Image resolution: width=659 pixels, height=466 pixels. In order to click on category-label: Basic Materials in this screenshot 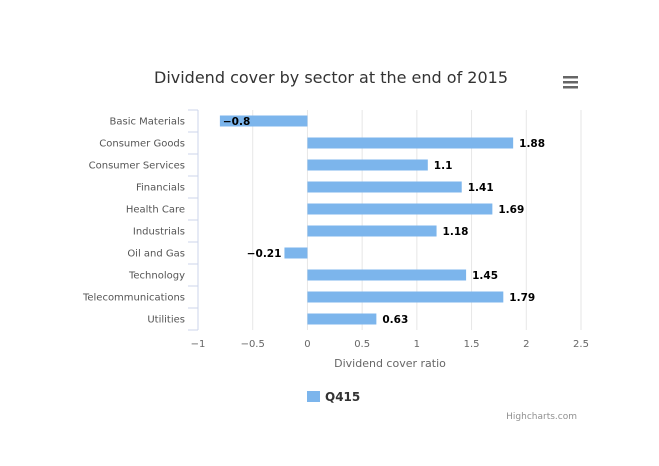, I will do `click(148, 122)`.